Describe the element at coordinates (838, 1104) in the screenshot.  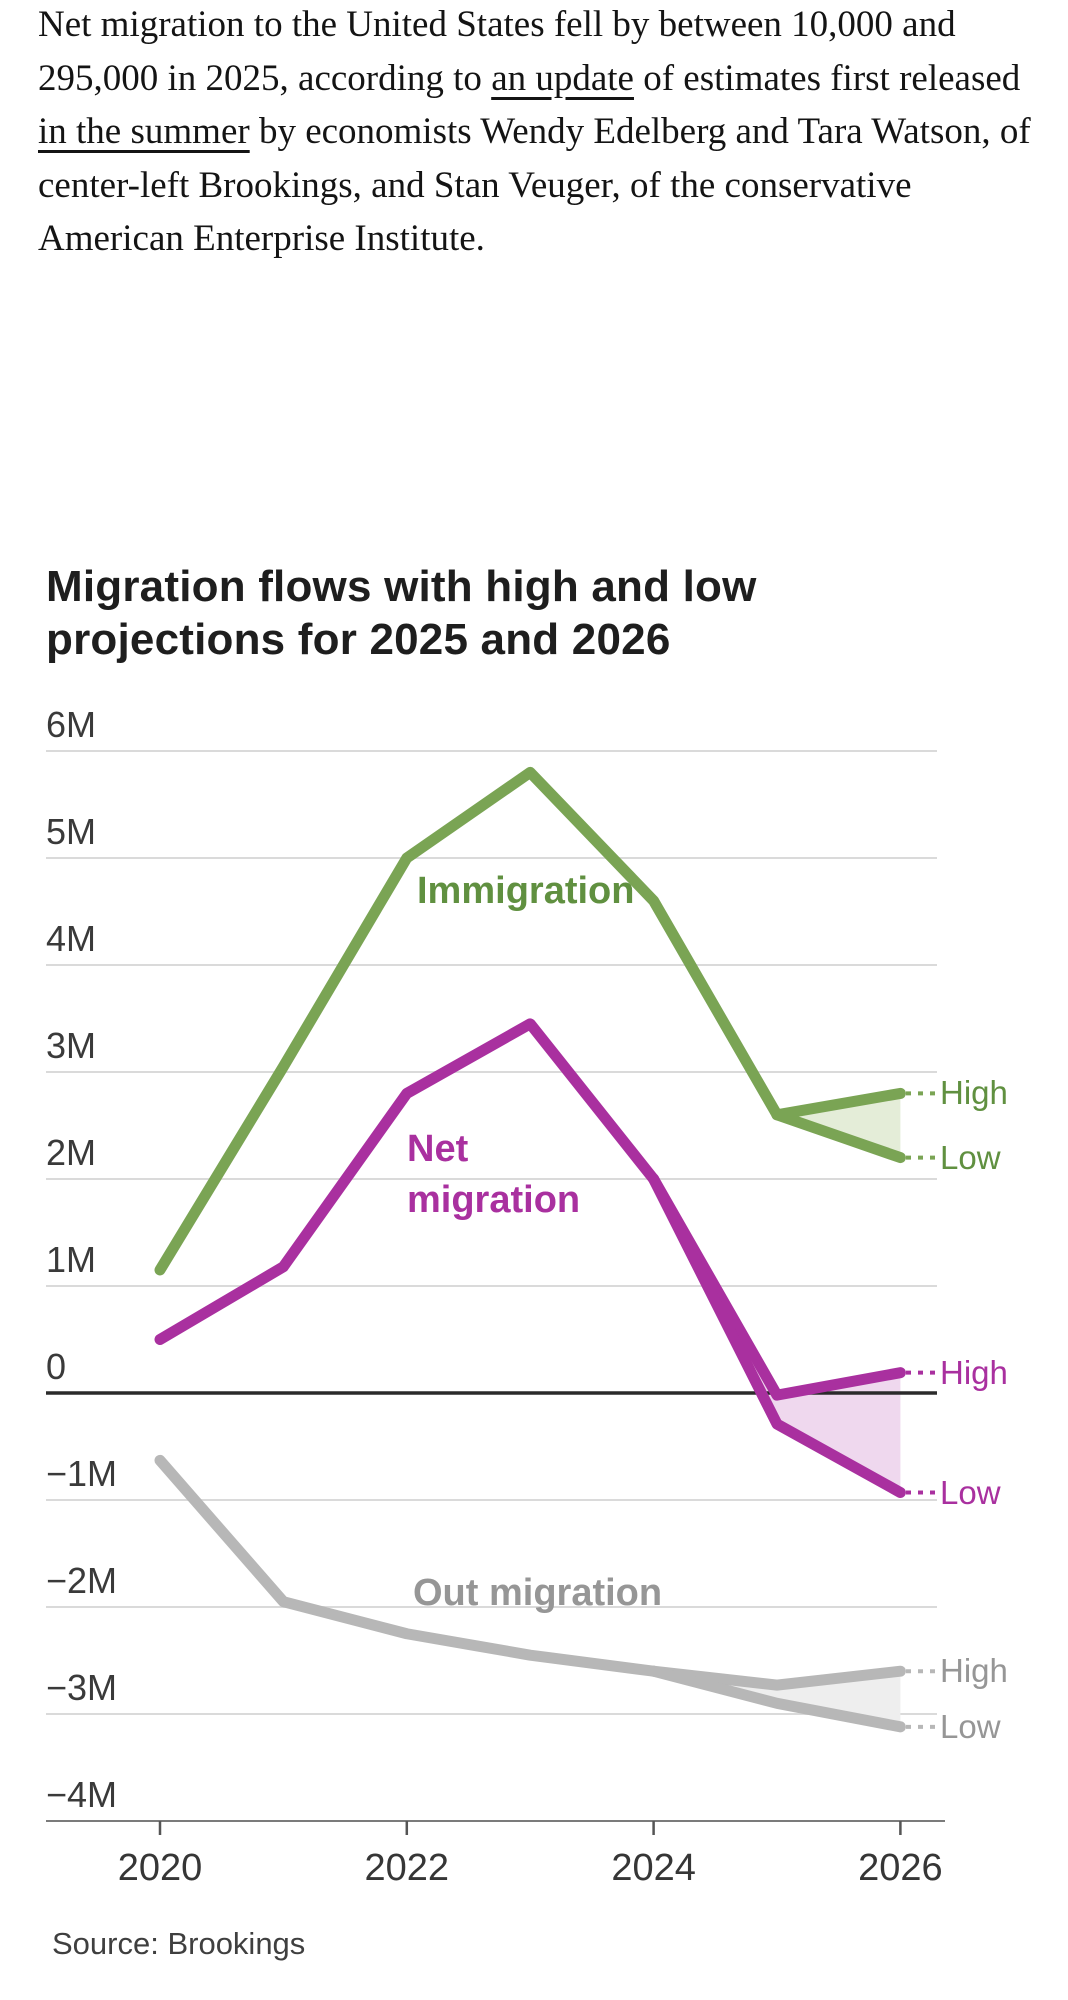
I see `immigration-high-line` at that location.